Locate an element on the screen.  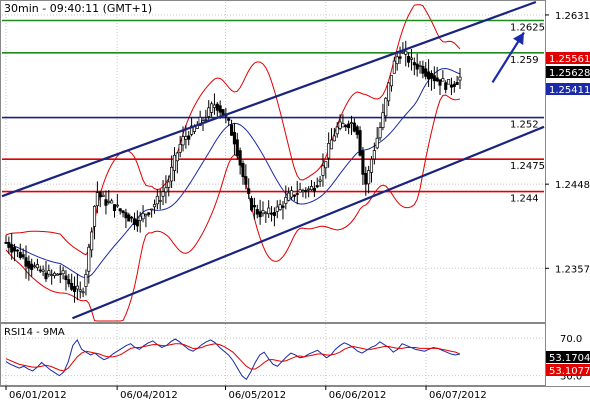
rsi-value-label: 53.1704 is located at coordinates (569, 358).